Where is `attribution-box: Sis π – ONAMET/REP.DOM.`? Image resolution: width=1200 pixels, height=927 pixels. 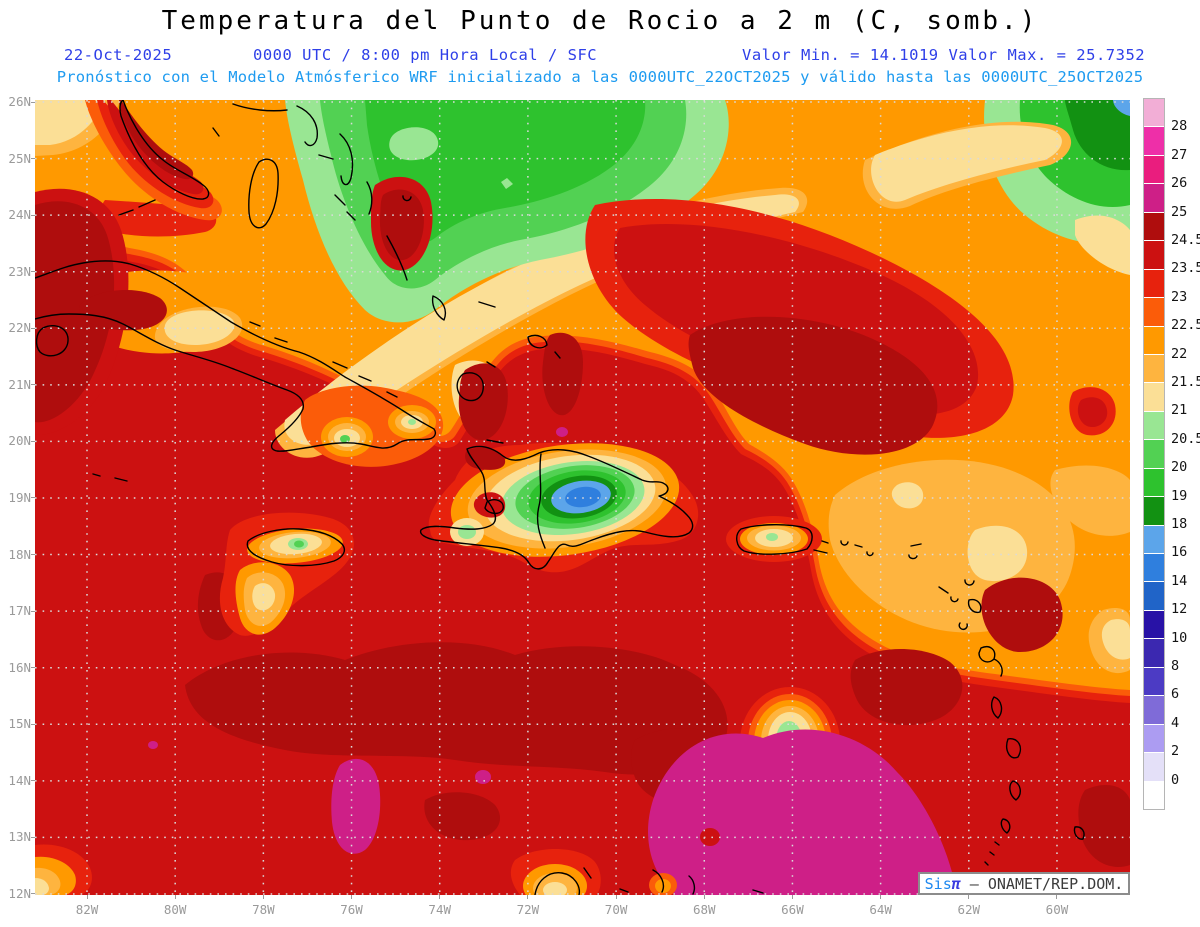 attribution-box: Sis π – ONAMET/REP.DOM. is located at coordinates (1024, 883).